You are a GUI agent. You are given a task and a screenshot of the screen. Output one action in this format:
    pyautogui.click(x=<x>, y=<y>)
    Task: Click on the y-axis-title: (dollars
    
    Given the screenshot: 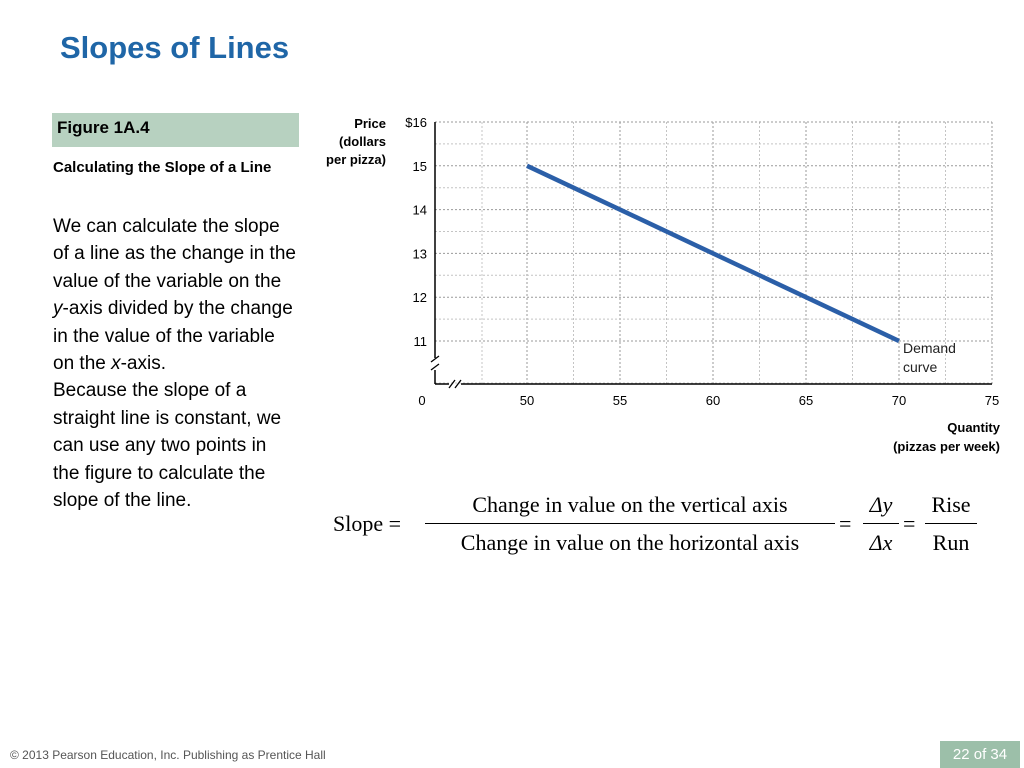 What is the action you would take?
    pyautogui.click(x=362, y=141)
    